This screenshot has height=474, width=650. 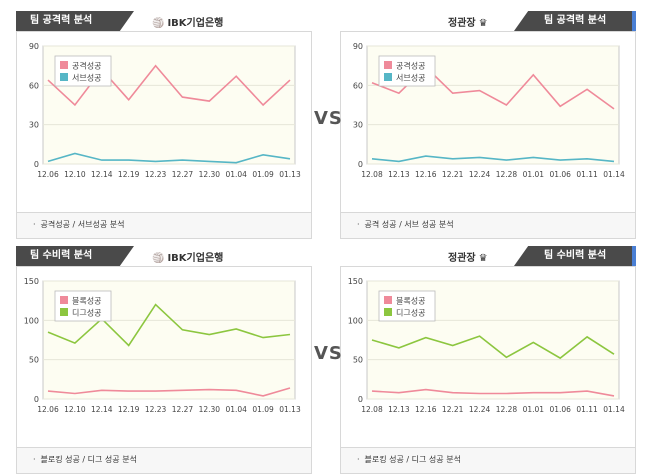 What do you see at coordinates (328, 118) in the screenshot?
I see `vs-label-top: VS` at bounding box center [328, 118].